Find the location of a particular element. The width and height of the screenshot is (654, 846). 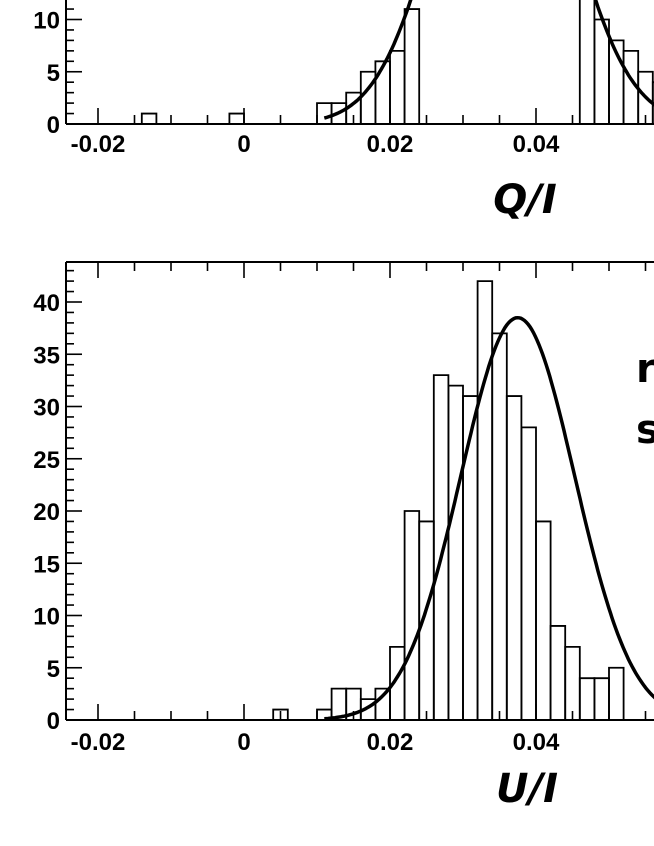

y-tick-label: 20 is located at coordinates (46, 512).